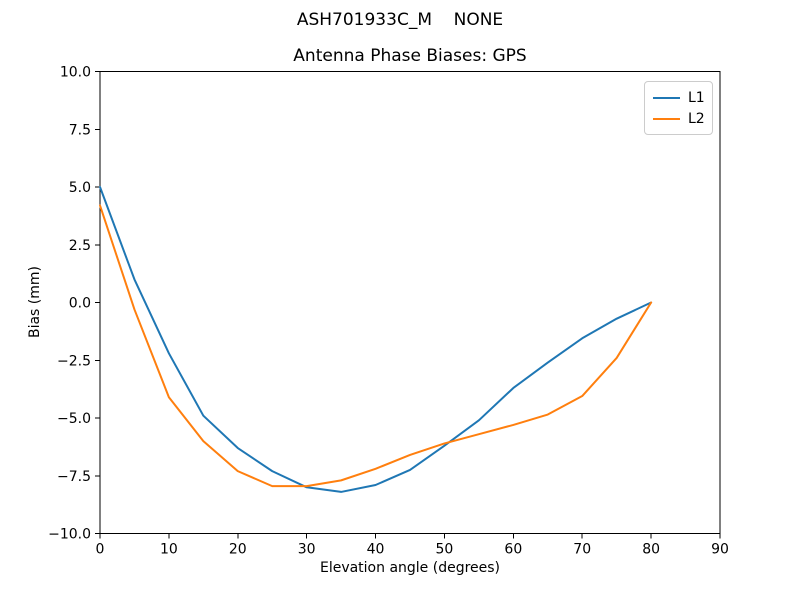 The image size is (800, 600). Describe the element at coordinates (696, 118) in the screenshot. I see `legend-label-l2: L2` at that location.